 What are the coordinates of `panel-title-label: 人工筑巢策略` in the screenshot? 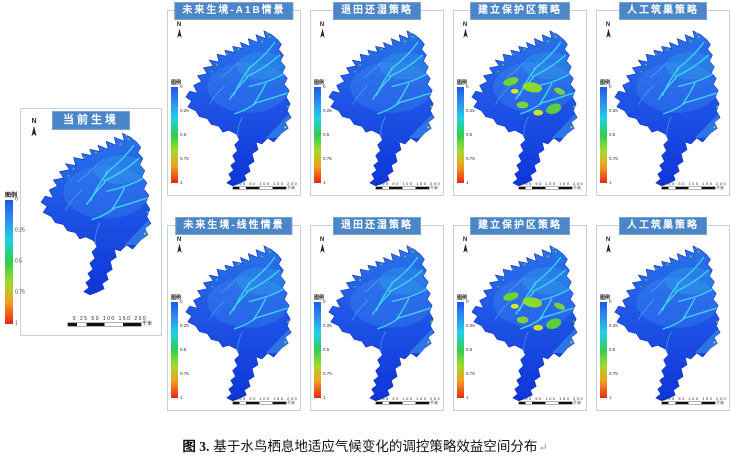 It's located at (663, 225).